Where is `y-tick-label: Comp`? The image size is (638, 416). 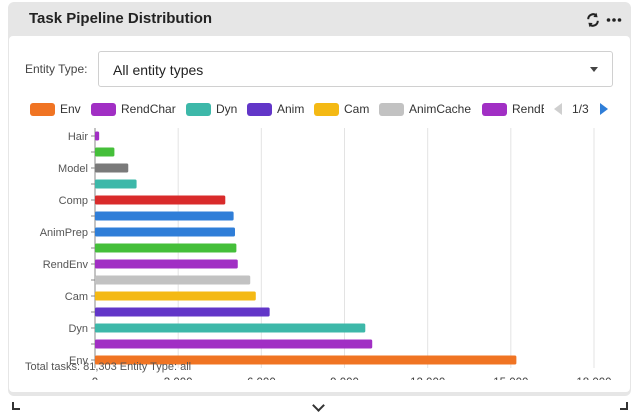
y-tick-label: Comp is located at coordinates (73, 201).